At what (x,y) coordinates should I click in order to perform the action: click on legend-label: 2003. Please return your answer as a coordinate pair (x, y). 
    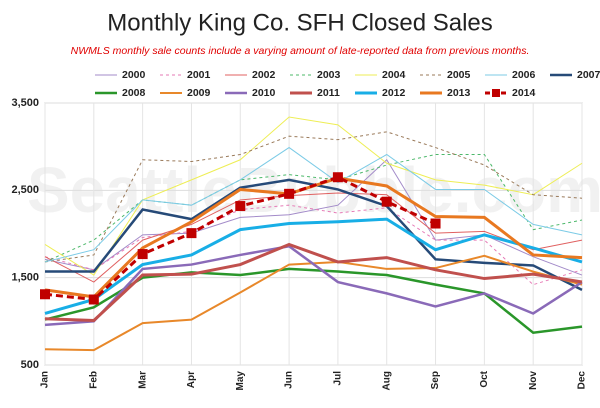
    Looking at the image, I should click on (329, 75).